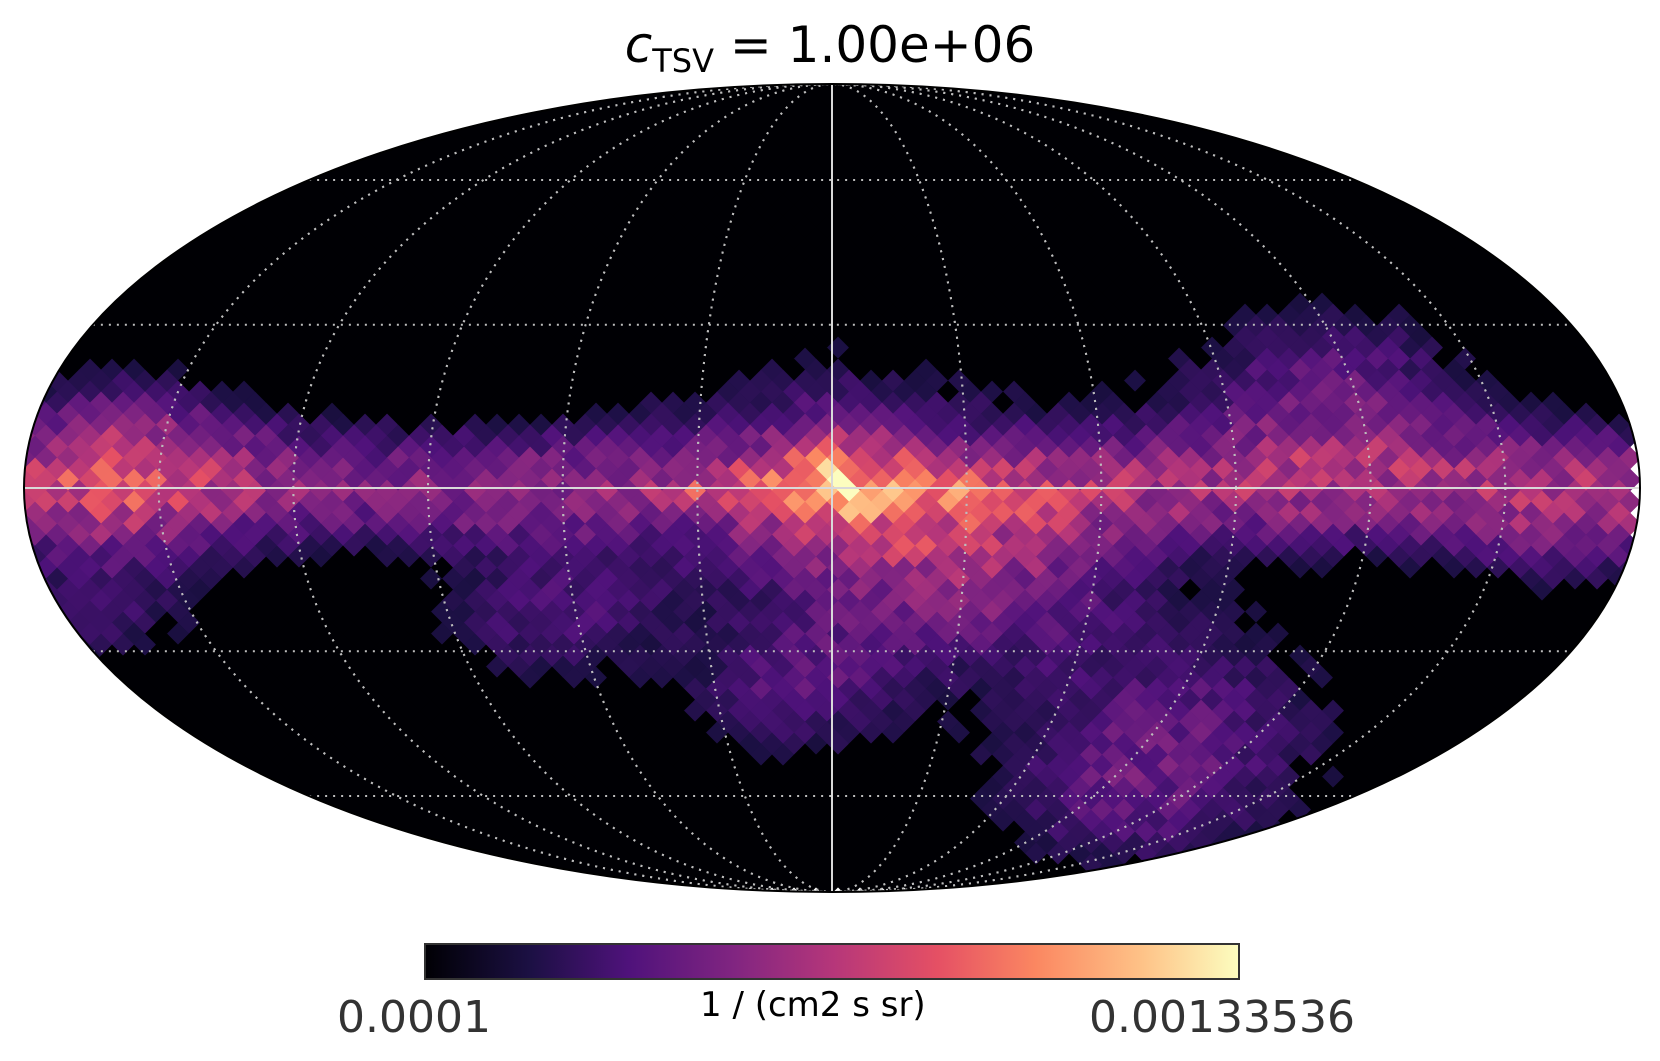 The image size is (1660, 1061). I want to click on colorbar-max-label: 0.00133536, so click(1222, 1017).